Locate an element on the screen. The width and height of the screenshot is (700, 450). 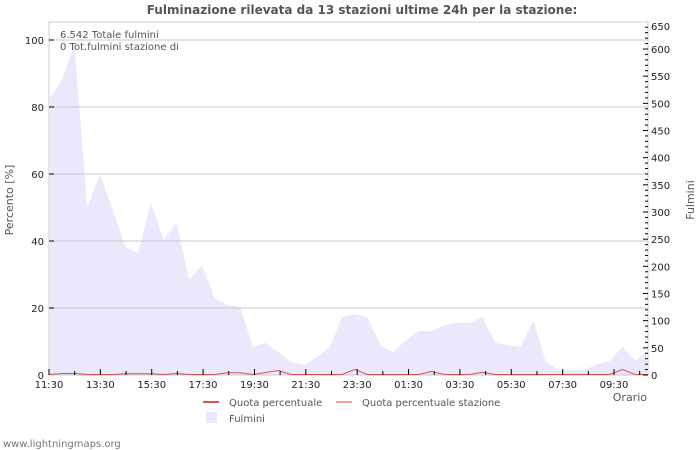
svg-text: 11:30 is located at coordinates (49, 385).